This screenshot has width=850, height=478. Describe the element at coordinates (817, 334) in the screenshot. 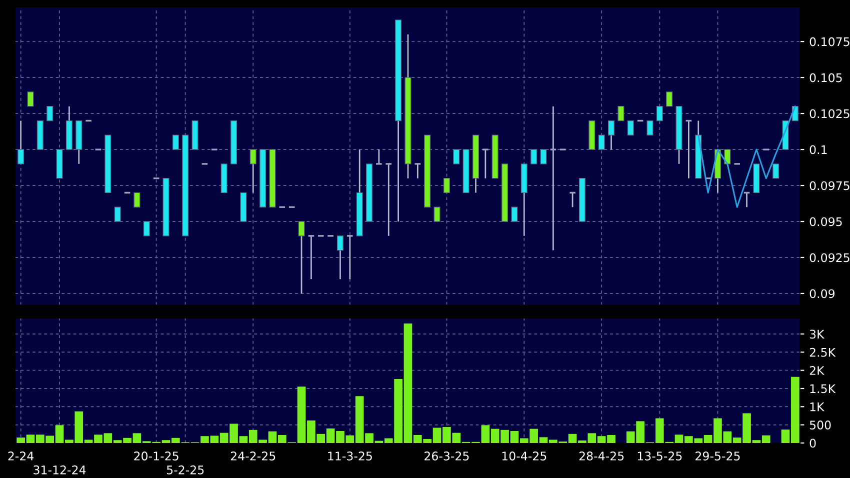

I see `y-tick-label: 3K` at that location.